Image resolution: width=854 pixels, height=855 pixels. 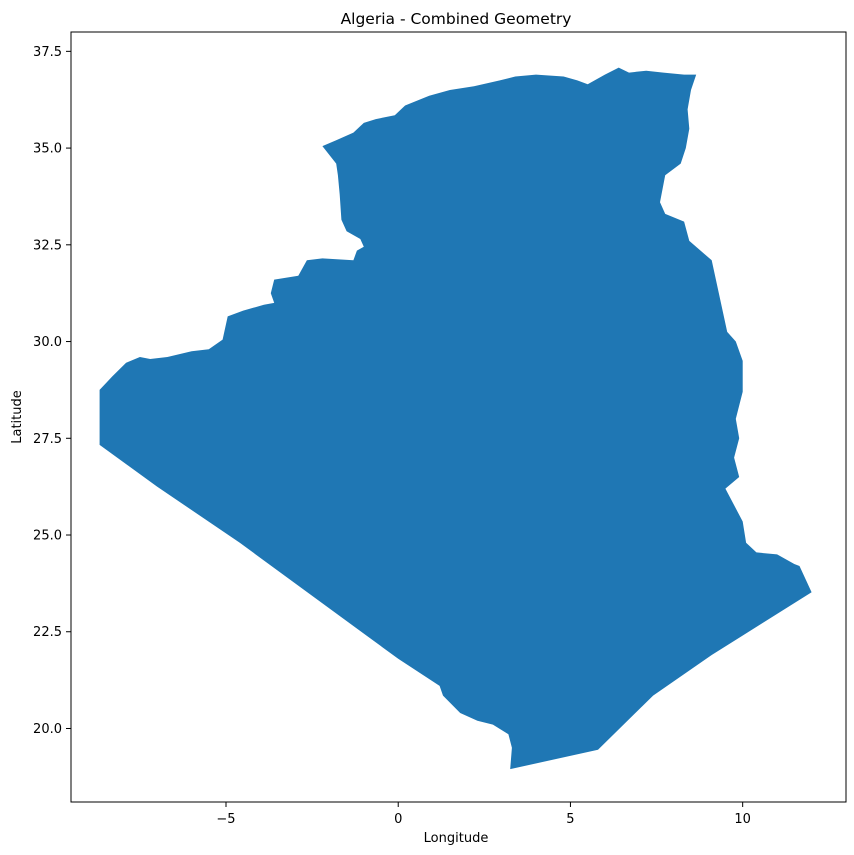 I want to click on chart-title: Algeria - Combined Geometry, so click(x=456, y=19).